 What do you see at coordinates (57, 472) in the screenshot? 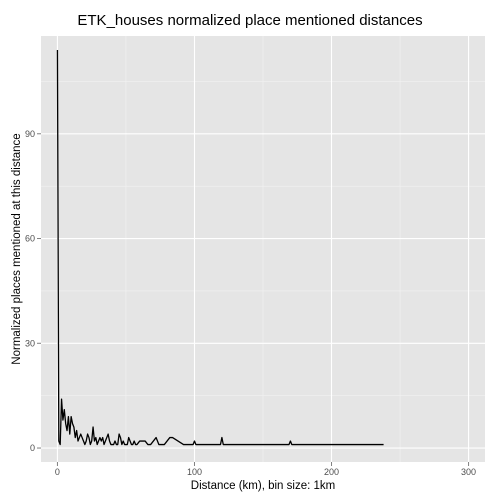
I see `x-tick-label: 0` at bounding box center [57, 472].